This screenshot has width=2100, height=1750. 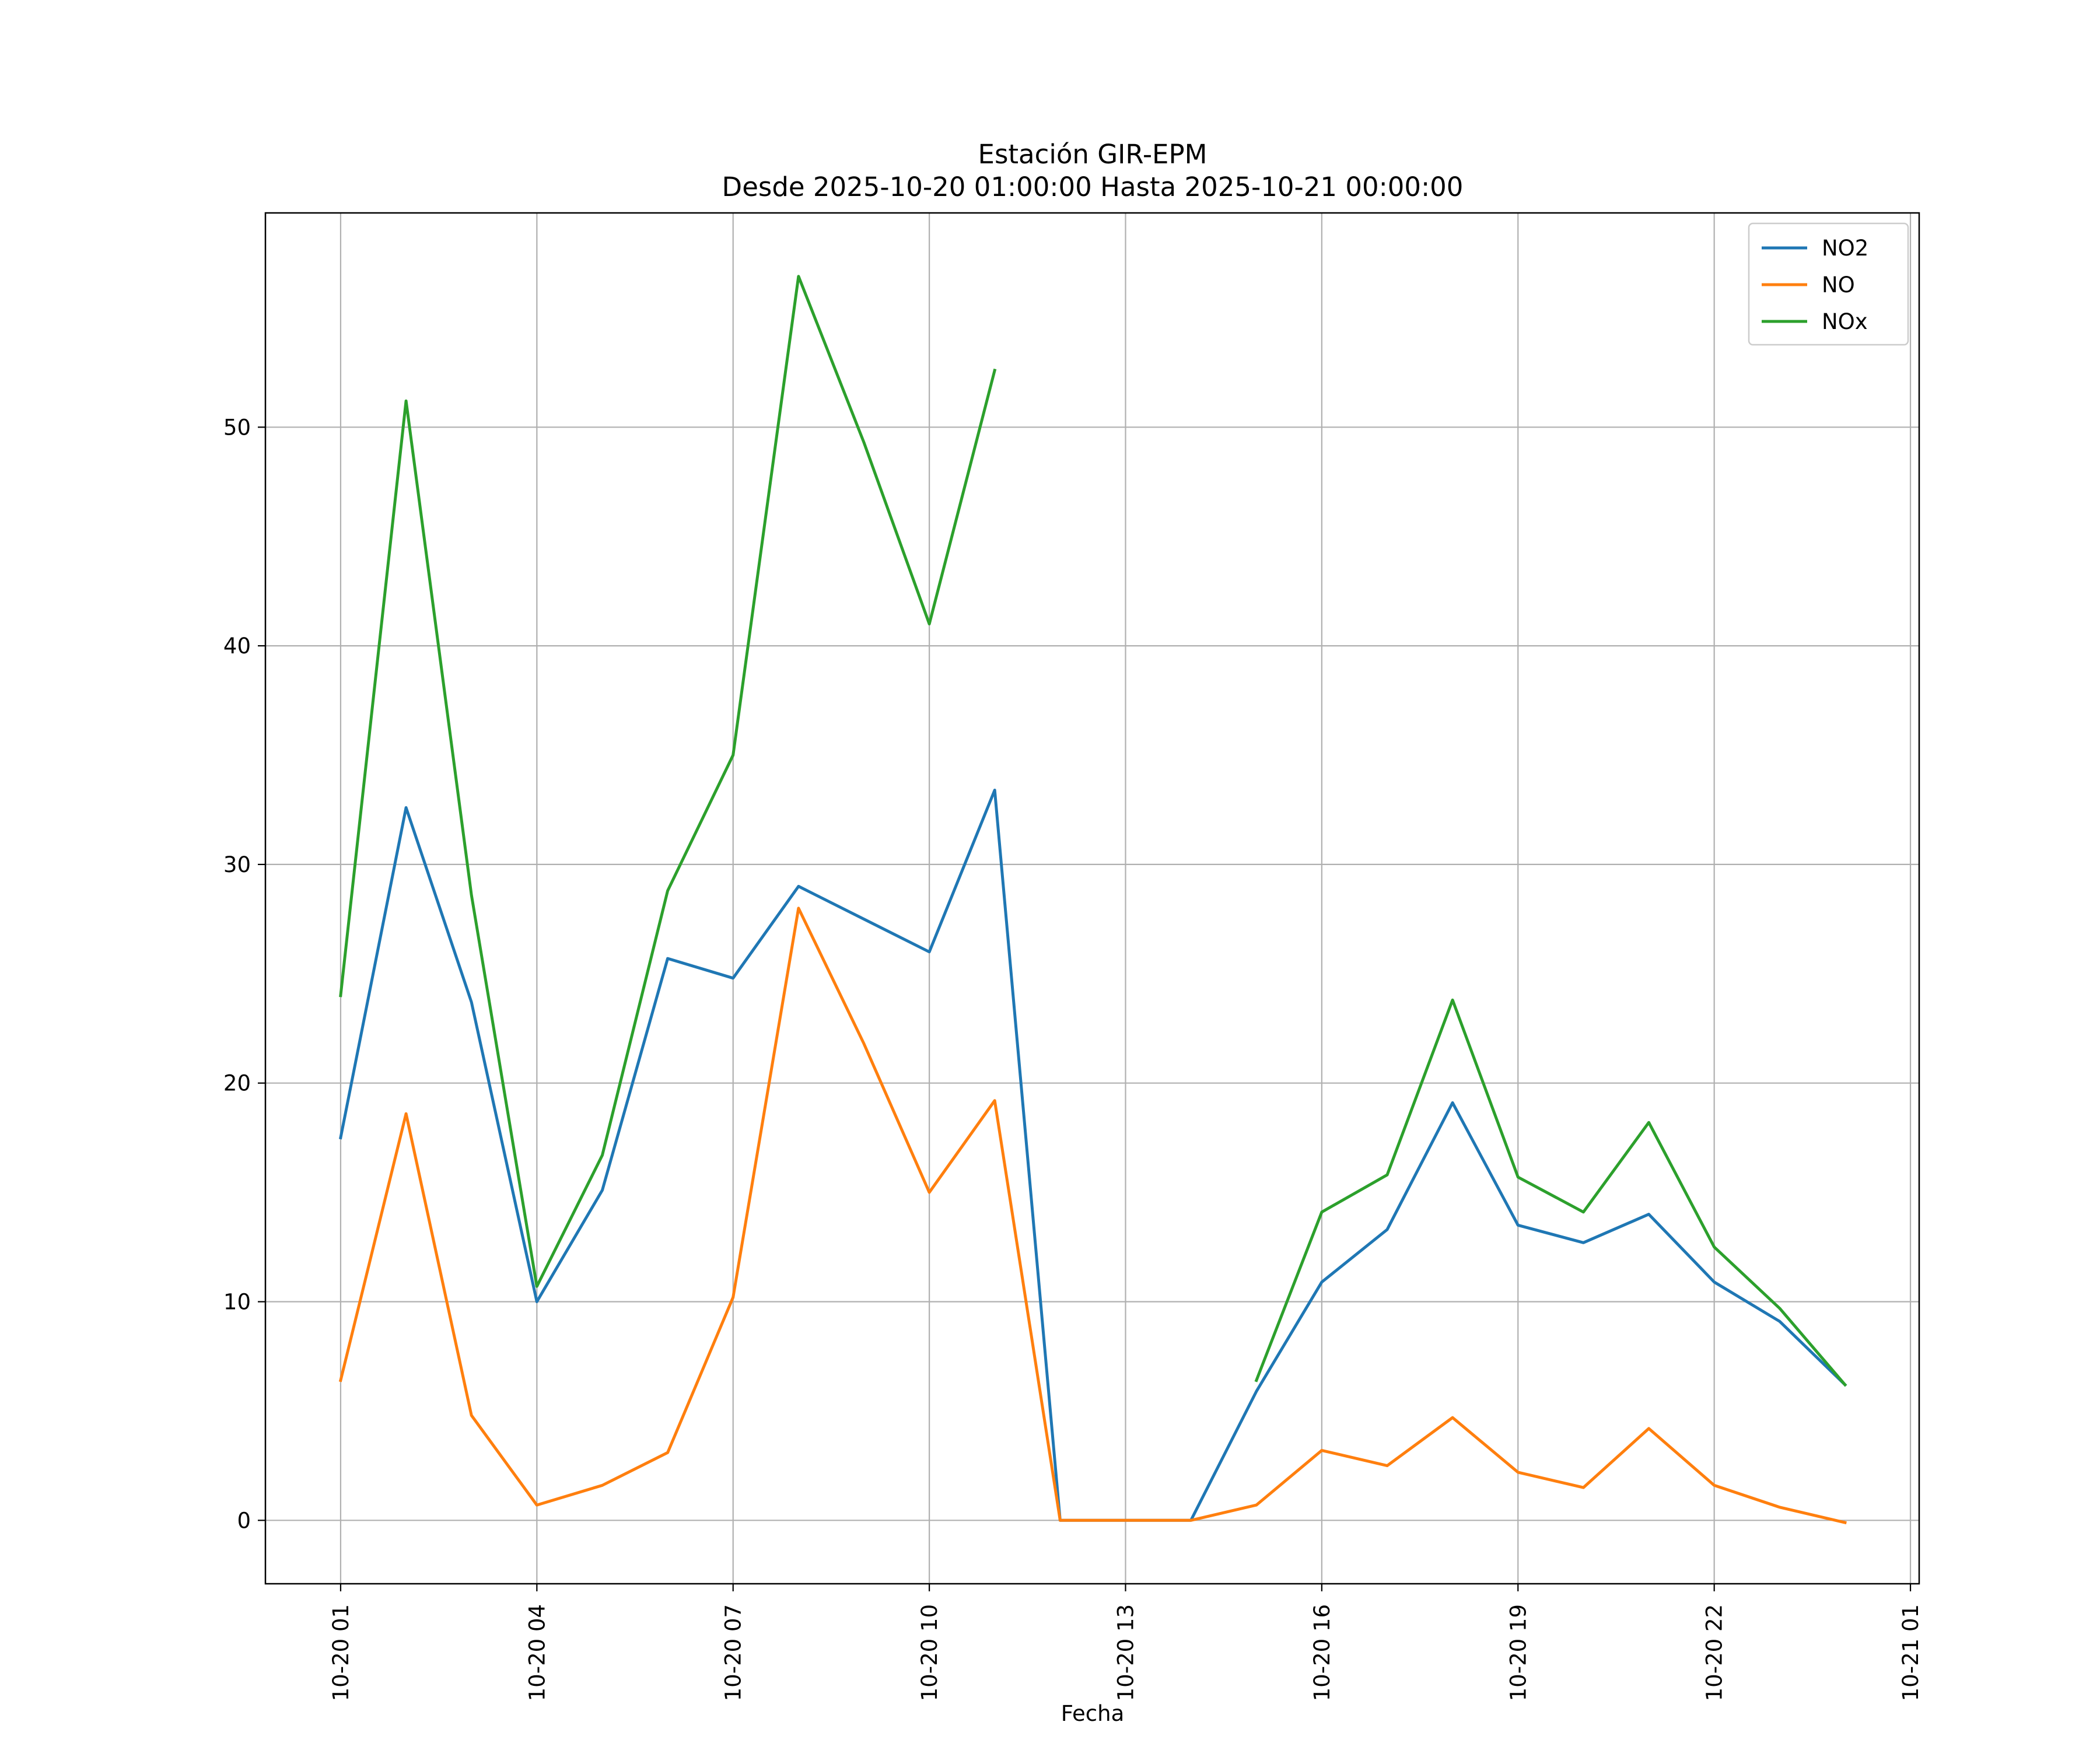 I want to click on x-tick-label: 10-20 07, so click(x=733, y=1652).